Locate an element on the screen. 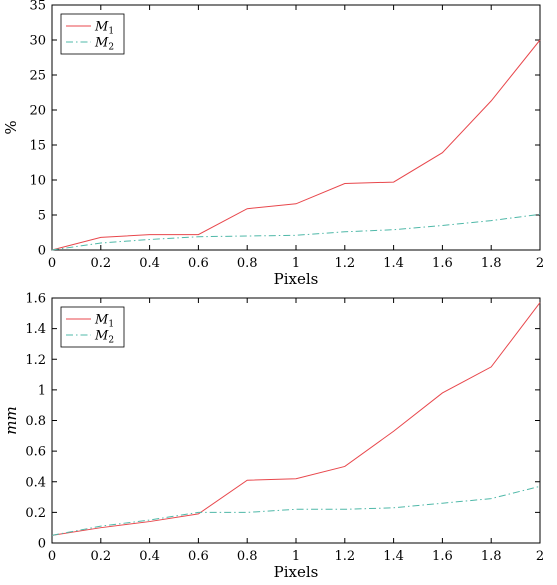 The width and height of the screenshot is (557, 585). y-tick-label: 0.4 is located at coordinates (35, 482).